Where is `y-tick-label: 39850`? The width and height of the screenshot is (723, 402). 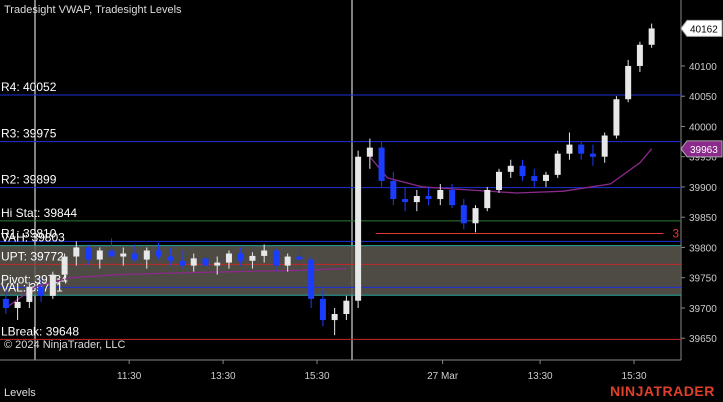 y-tick-label: 39850 is located at coordinates (703, 218).